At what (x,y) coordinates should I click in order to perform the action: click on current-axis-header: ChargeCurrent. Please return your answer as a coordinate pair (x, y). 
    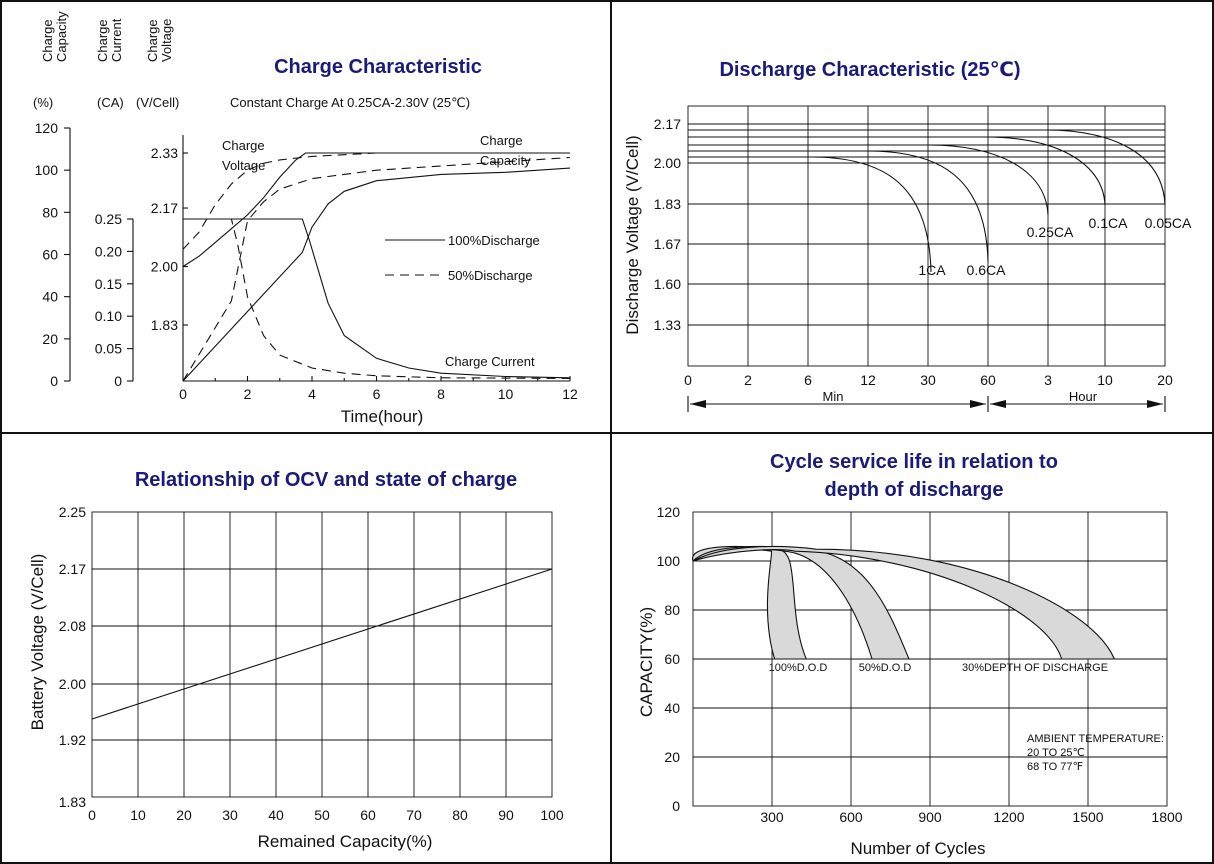
    Looking at the image, I should click on (109, 40).